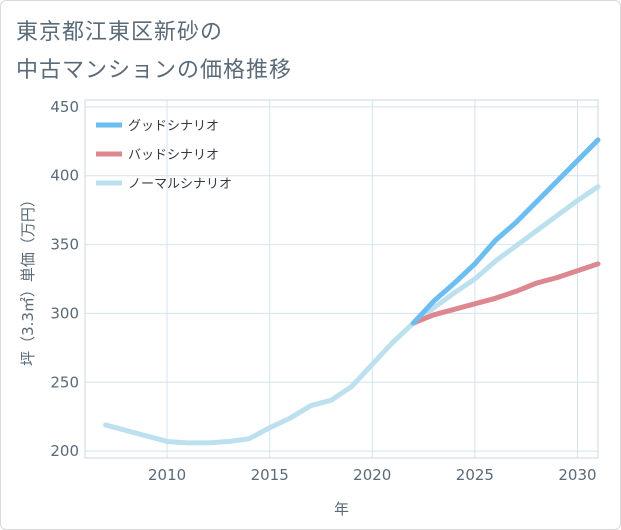 Image resolution: width=621 pixels, height=530 pixels. I want to click on x-tick-label: 2020, so click(372, 475).